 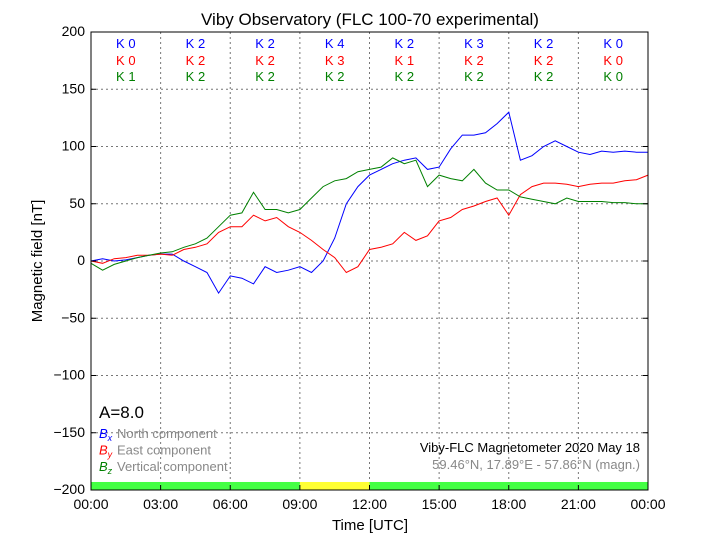 What do you see at coordinates (335, 43) in the screenshot?
I see `k-index-label: K 4` at bounding box center [335, 43].